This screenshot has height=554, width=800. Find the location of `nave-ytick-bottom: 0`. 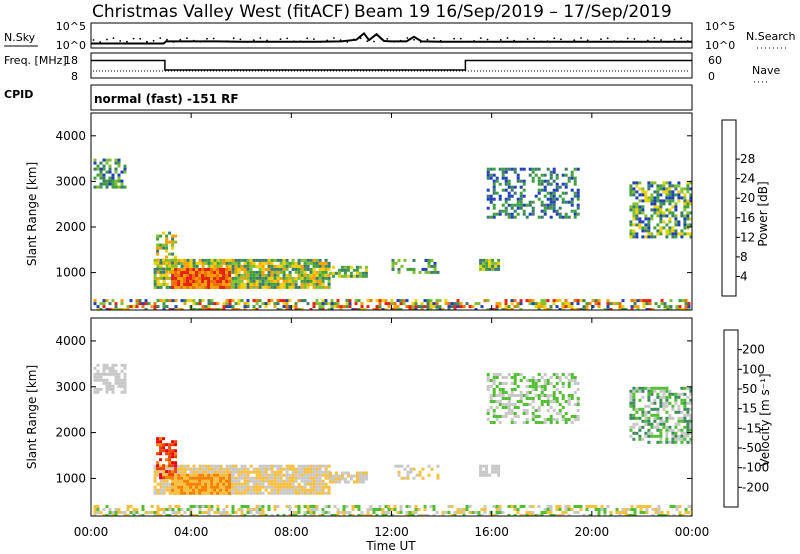

nave-ytick-bottom: 0 is located at coordinates (711, 76).